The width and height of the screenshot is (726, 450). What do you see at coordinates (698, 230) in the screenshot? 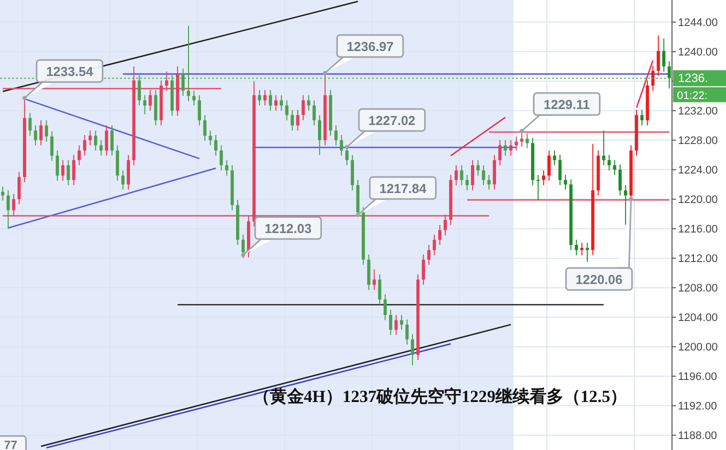
I see `y-tick-label: 1216.00` at bounding box center [698, 230].